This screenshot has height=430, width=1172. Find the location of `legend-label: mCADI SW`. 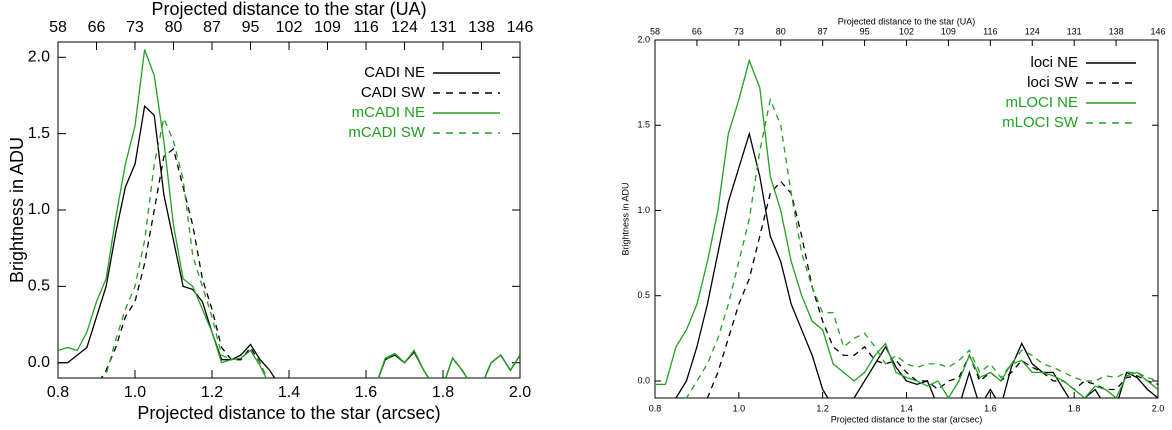

legend-label: mCADI SW is located at coordinates (387, 132).